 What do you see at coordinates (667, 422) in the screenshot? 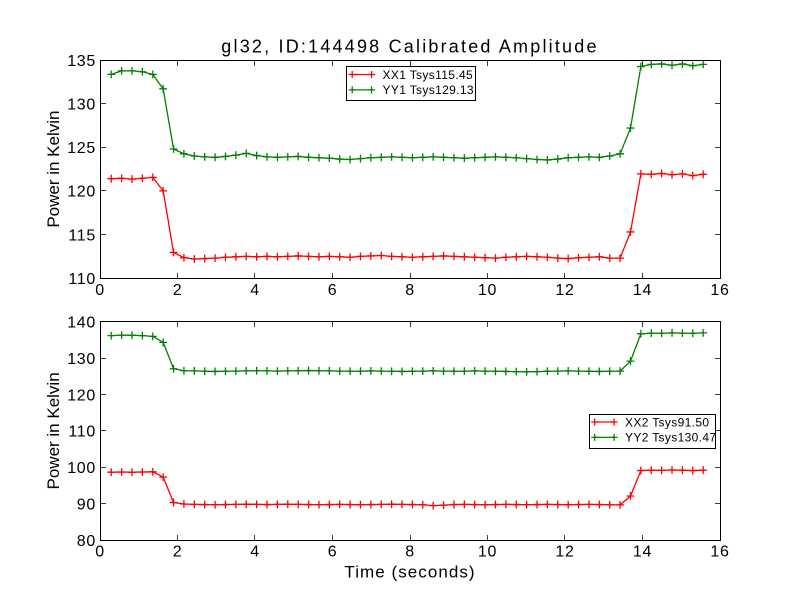
I see `svg-text: XX2 Tsys91.50` at bounding box center [667, 422].